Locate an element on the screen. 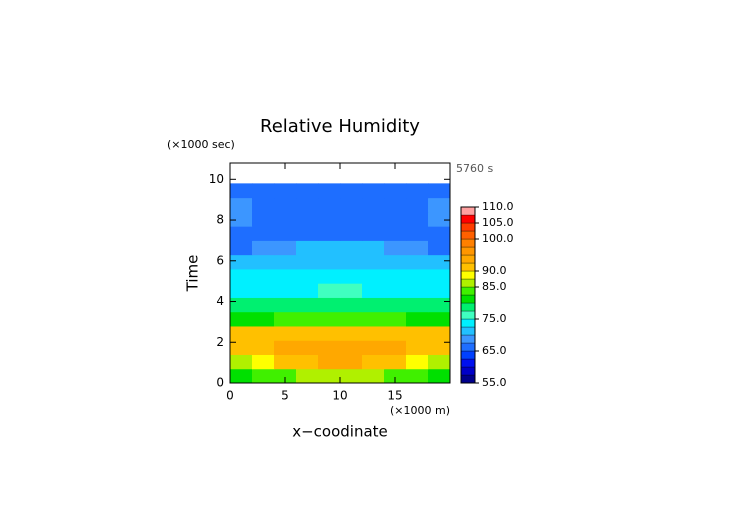  colorbar-tick-label: 110.0 is located at coordinates (498, 206).